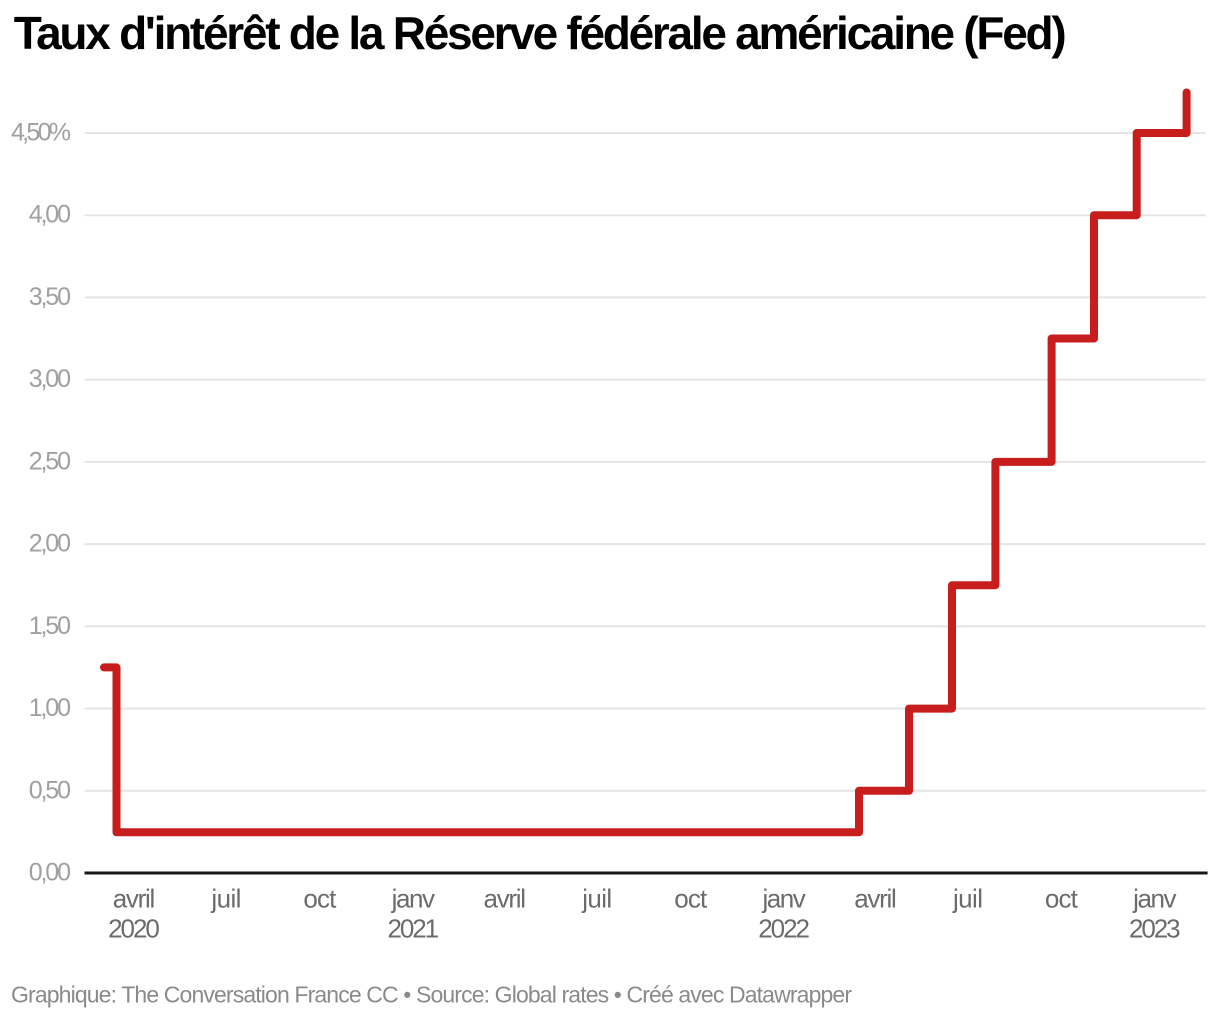 This screenshot has width=1220, height=1020. Describe the element at coordinates (50, 379) in the screenshot. I see `svg-text: 3,00` at that location.